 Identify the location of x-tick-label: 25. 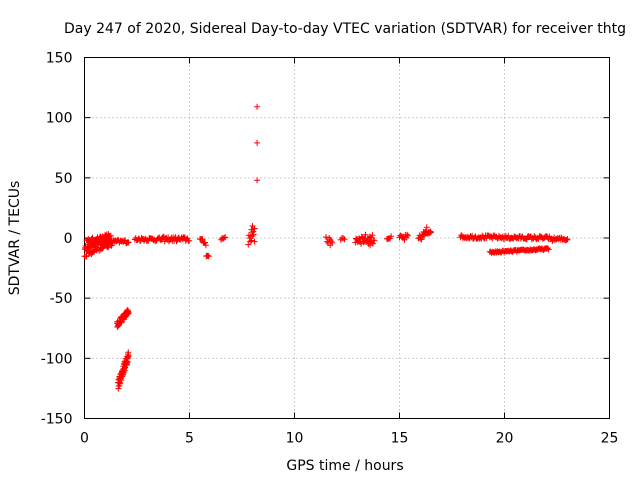
(610, 439).